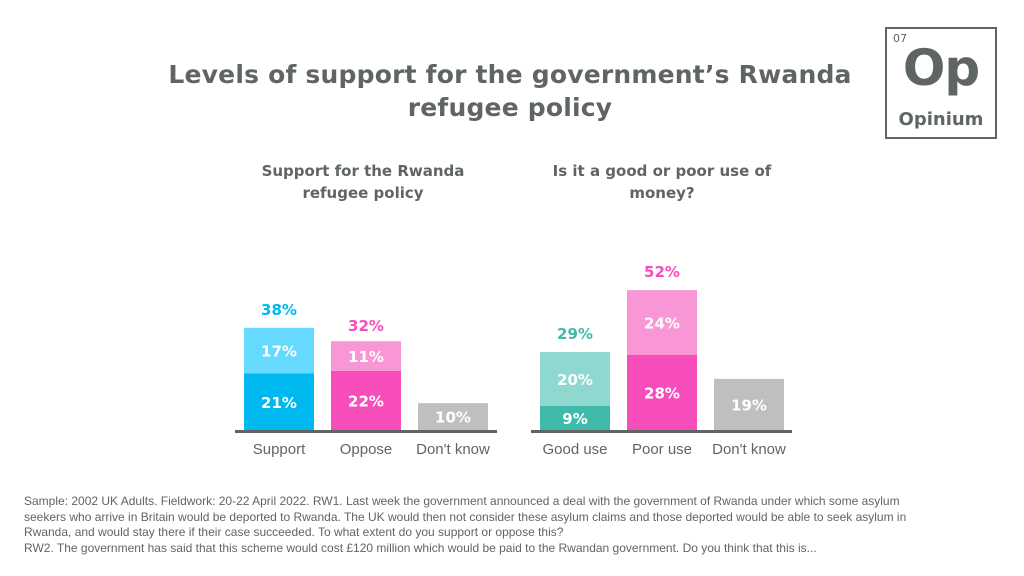 The width and height of the screenshot is (1024, 576). I want to click on bar-value-label: 24%, so click(662, 323).